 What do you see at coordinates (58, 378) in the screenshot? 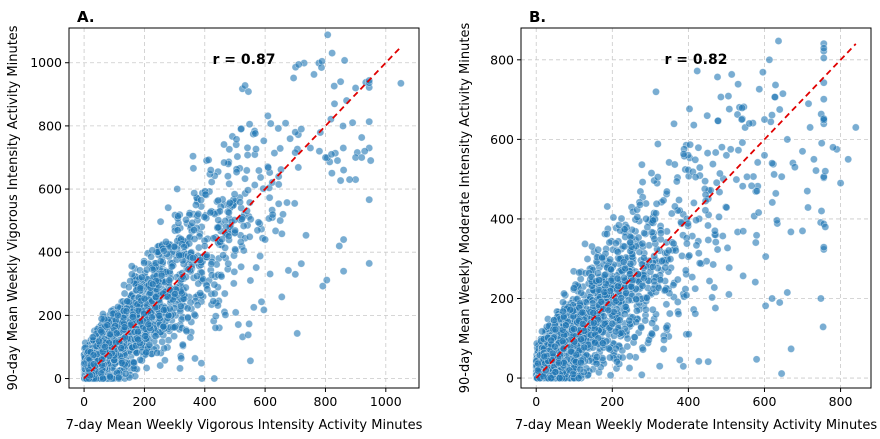
I see `panel-a-y-tick-label: 0` at bounding box center [58, 378].